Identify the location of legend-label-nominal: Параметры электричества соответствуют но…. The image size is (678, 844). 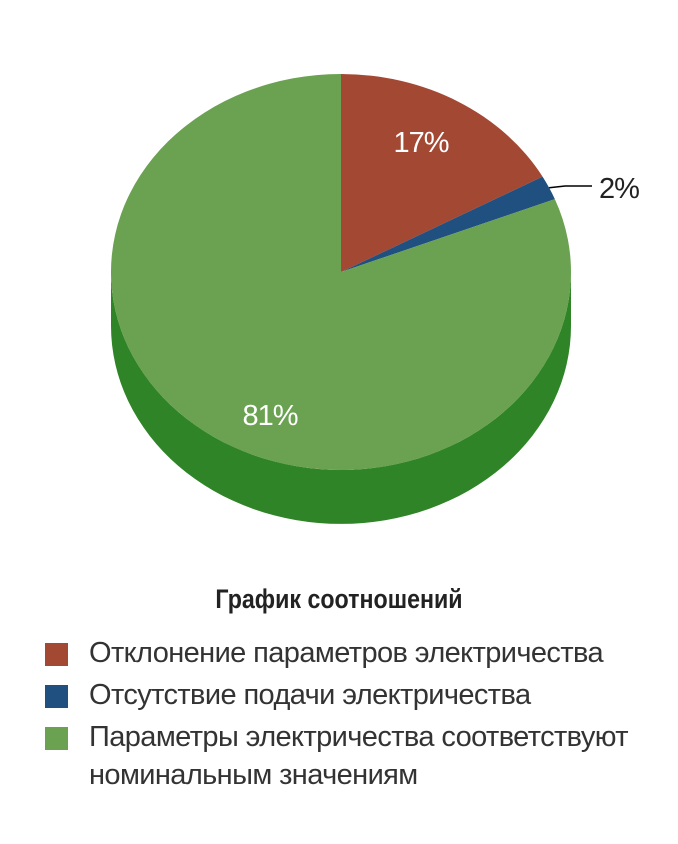
(359, 756).